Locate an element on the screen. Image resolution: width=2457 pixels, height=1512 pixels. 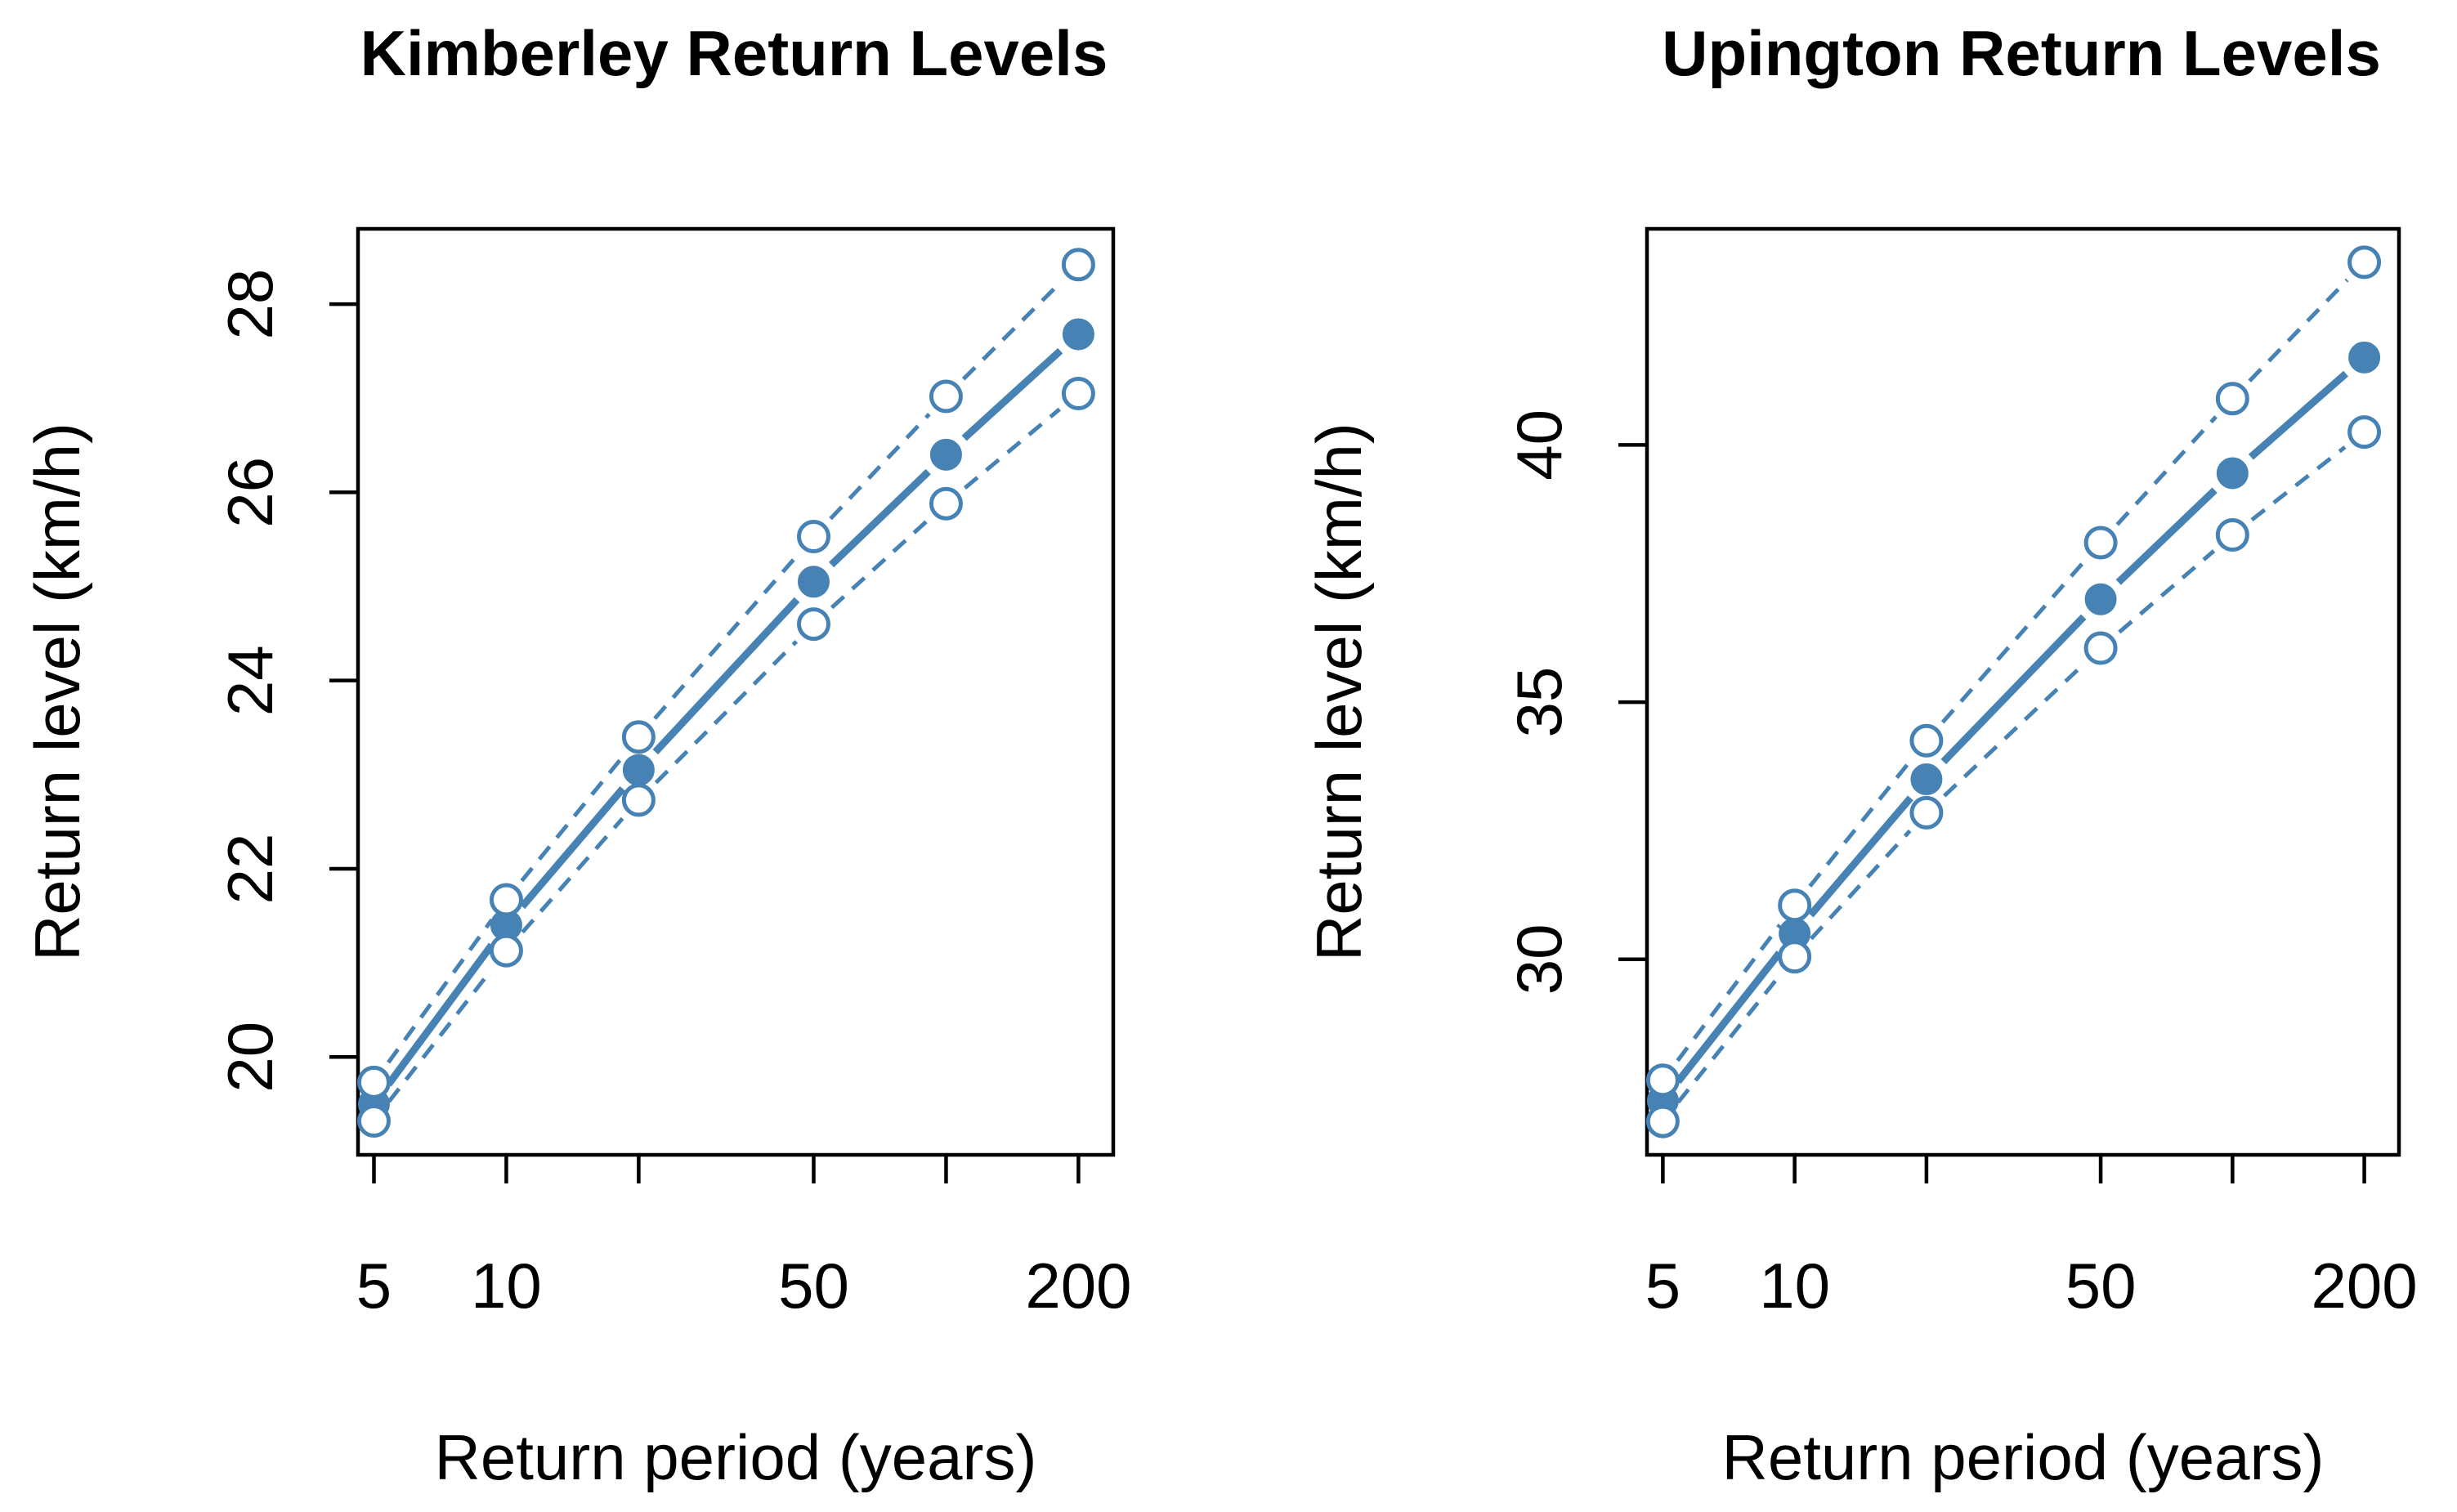
y-tick-label: 35 is located at coordinates (1539, 702).